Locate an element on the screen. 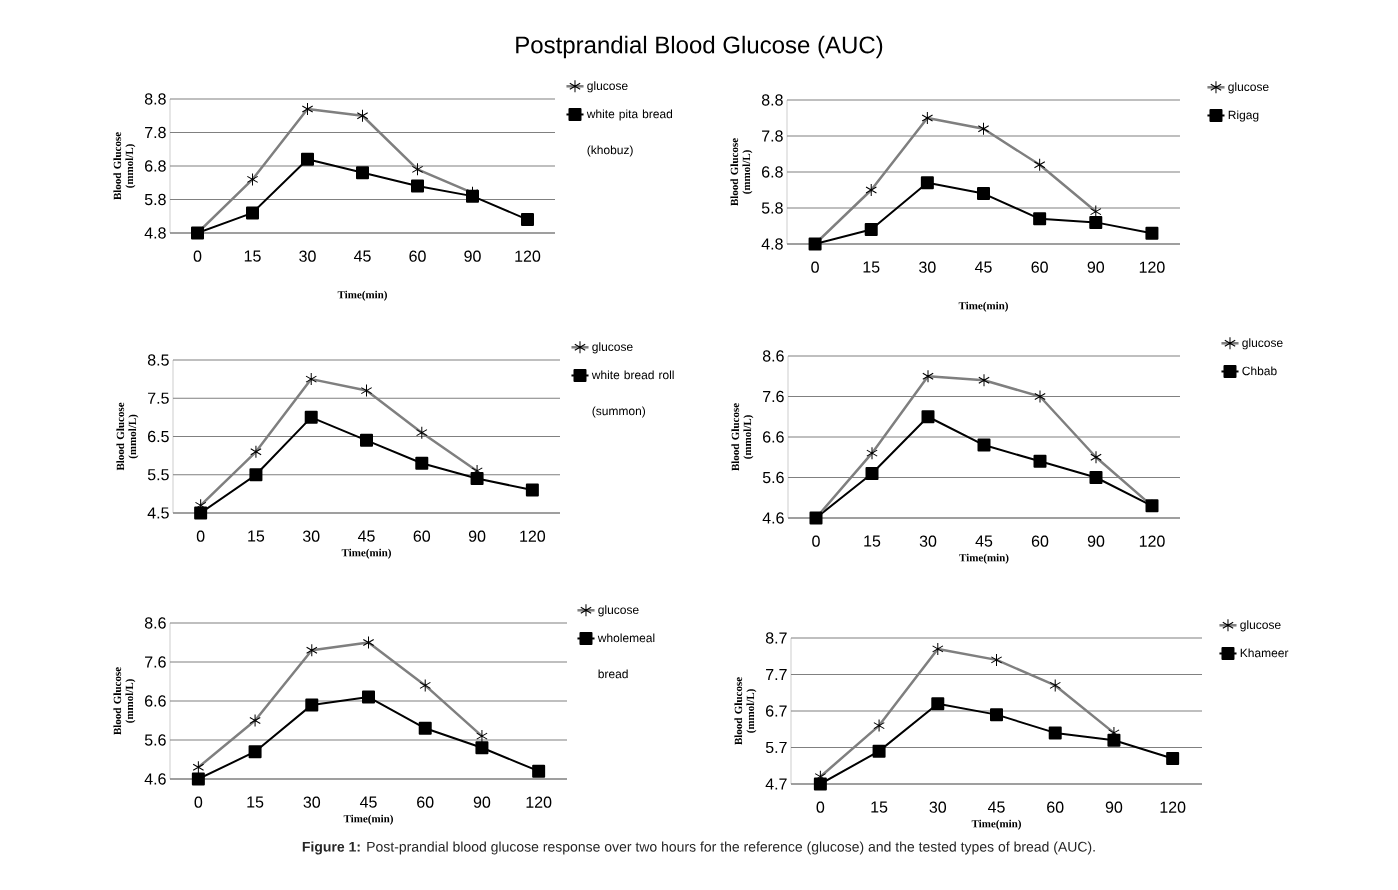  text: wholemeal bread is located at coordinates (626, 656).